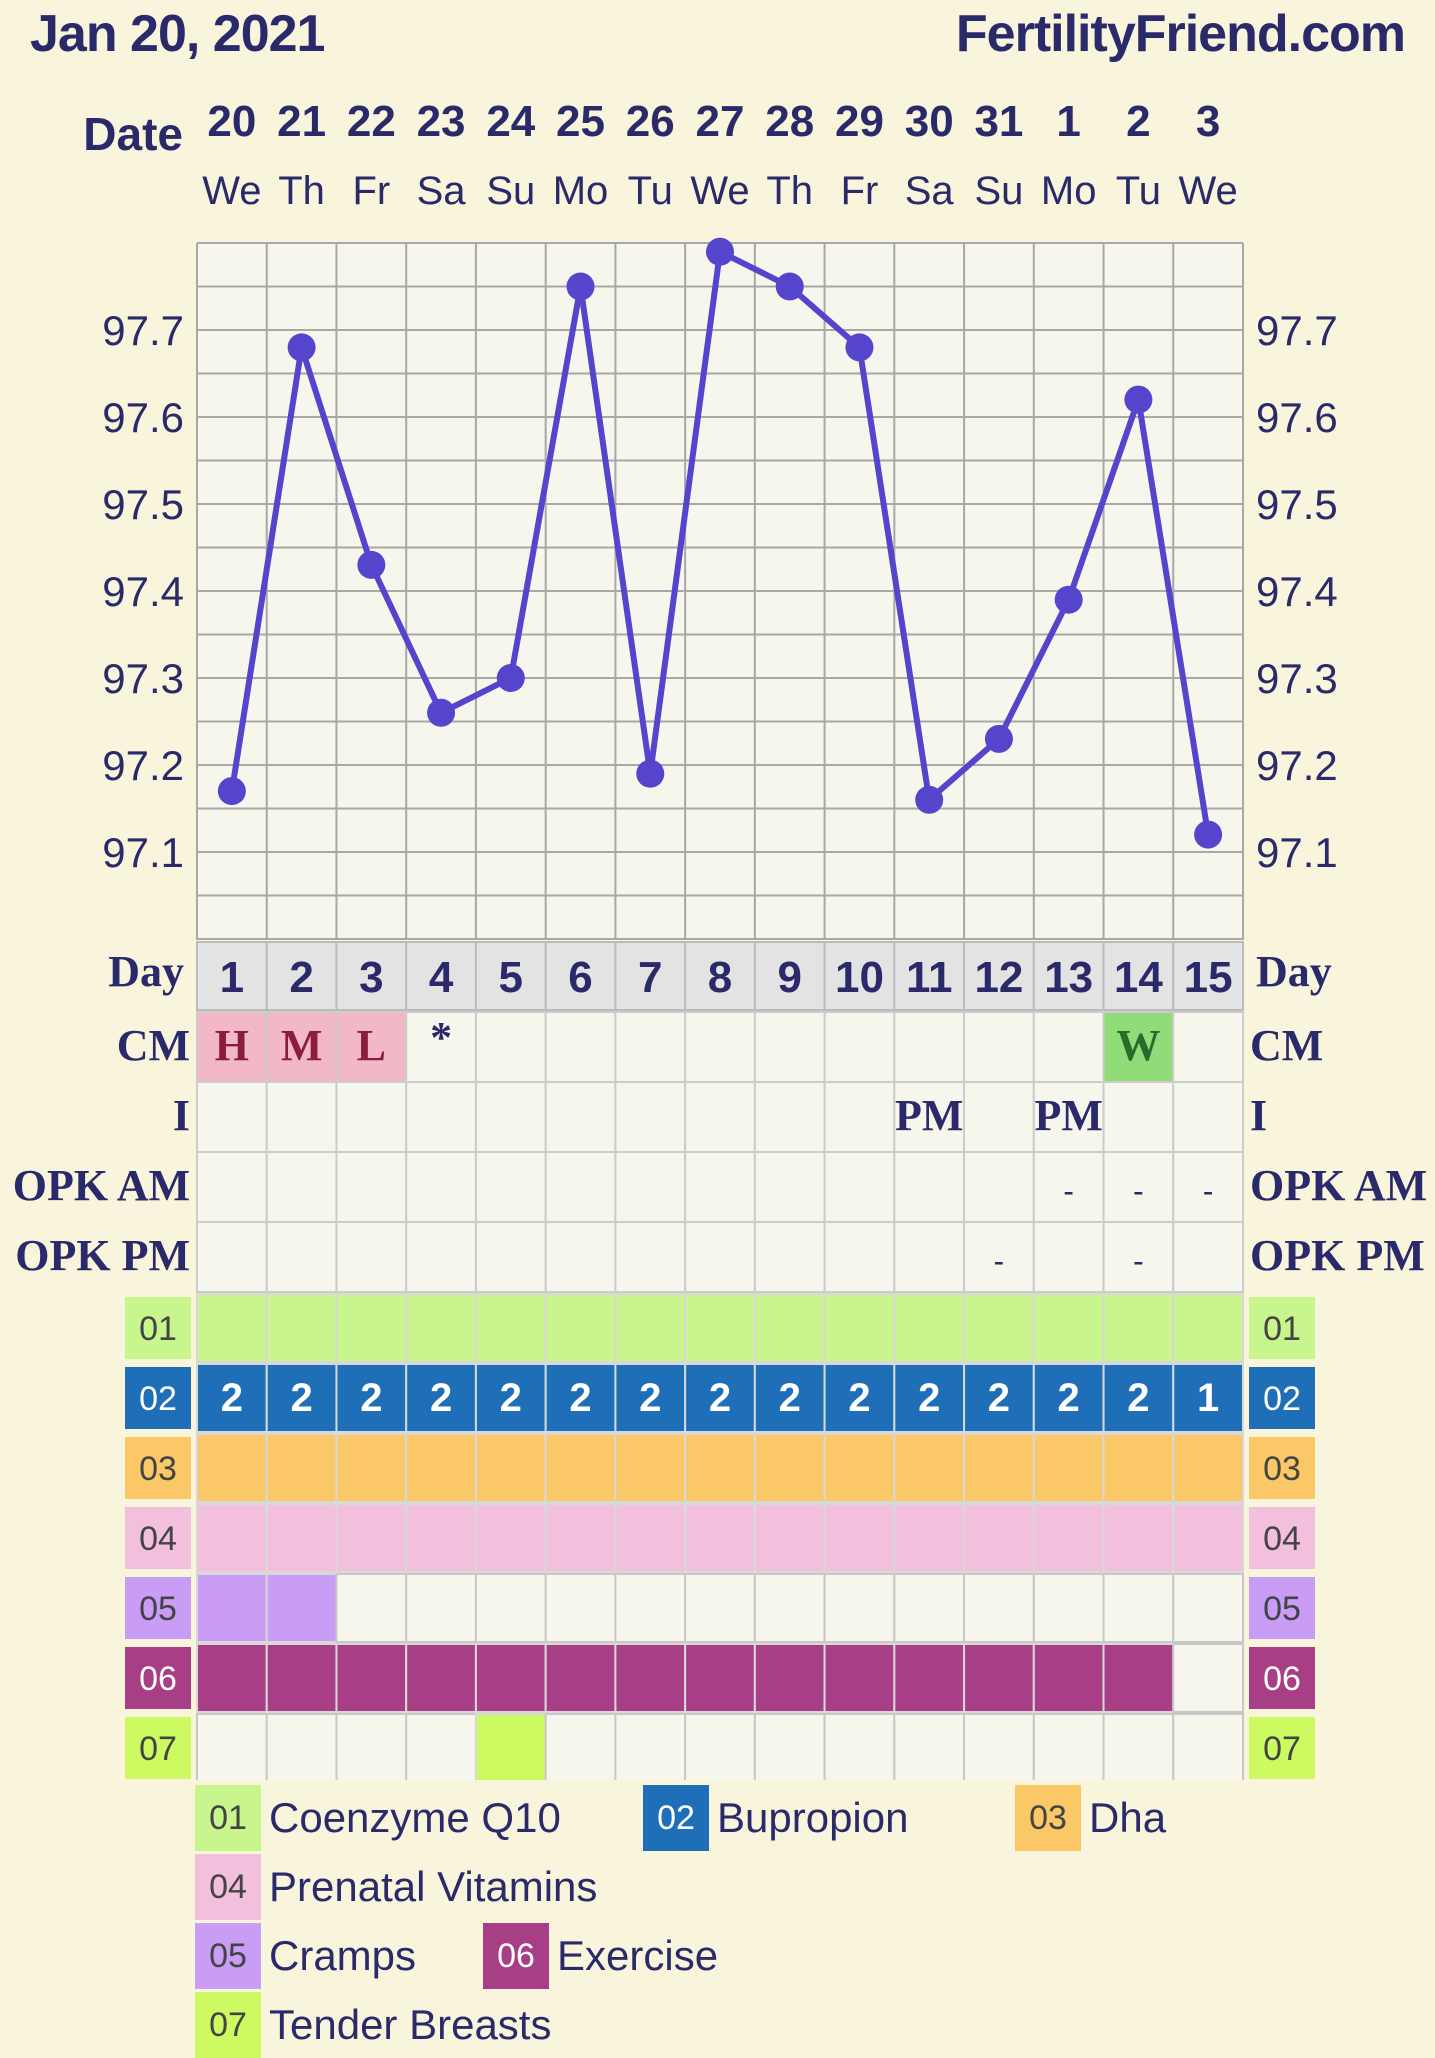 This screenshot has height=2058, width=1435. I want to click on date-row-label: Date, so click(133, 134).